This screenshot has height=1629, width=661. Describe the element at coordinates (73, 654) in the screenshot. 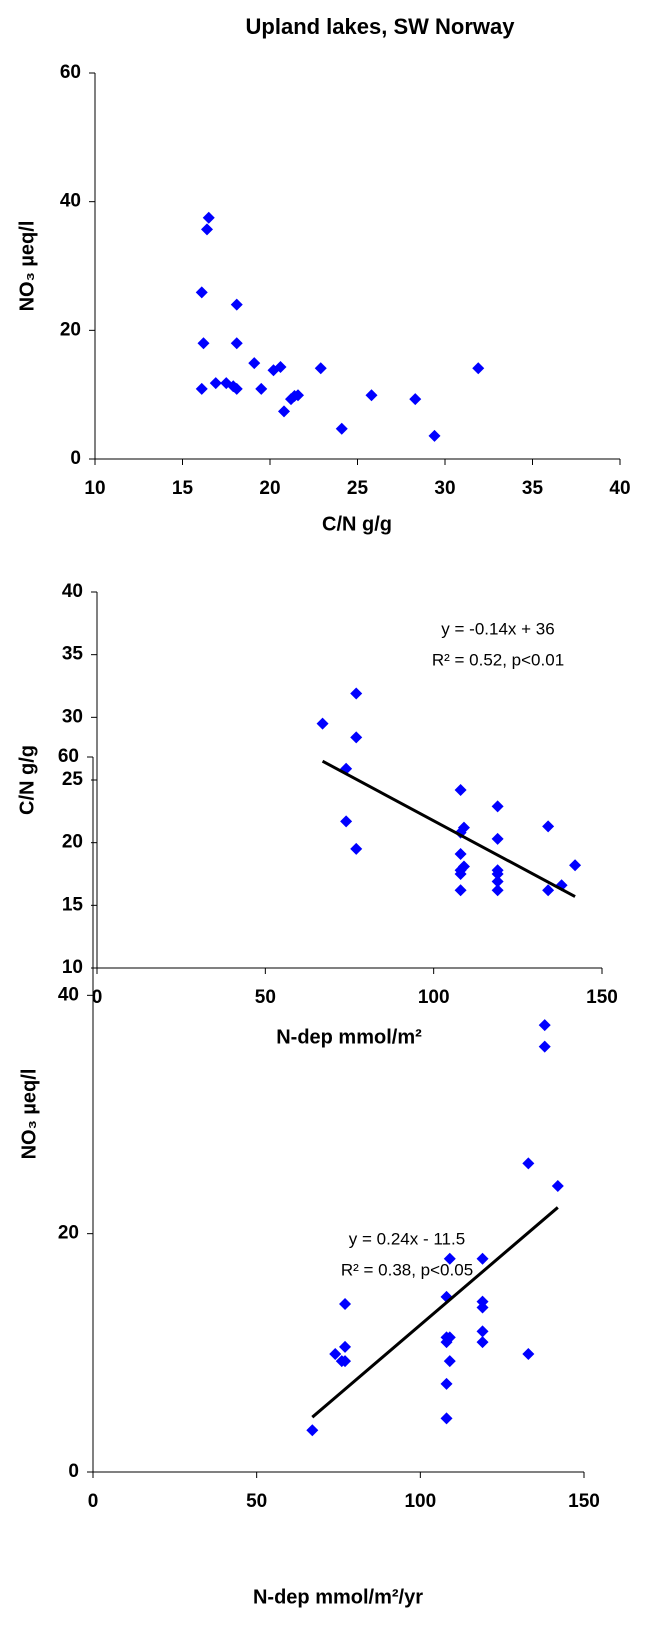

I see `y-tick-label: 35` at that location.